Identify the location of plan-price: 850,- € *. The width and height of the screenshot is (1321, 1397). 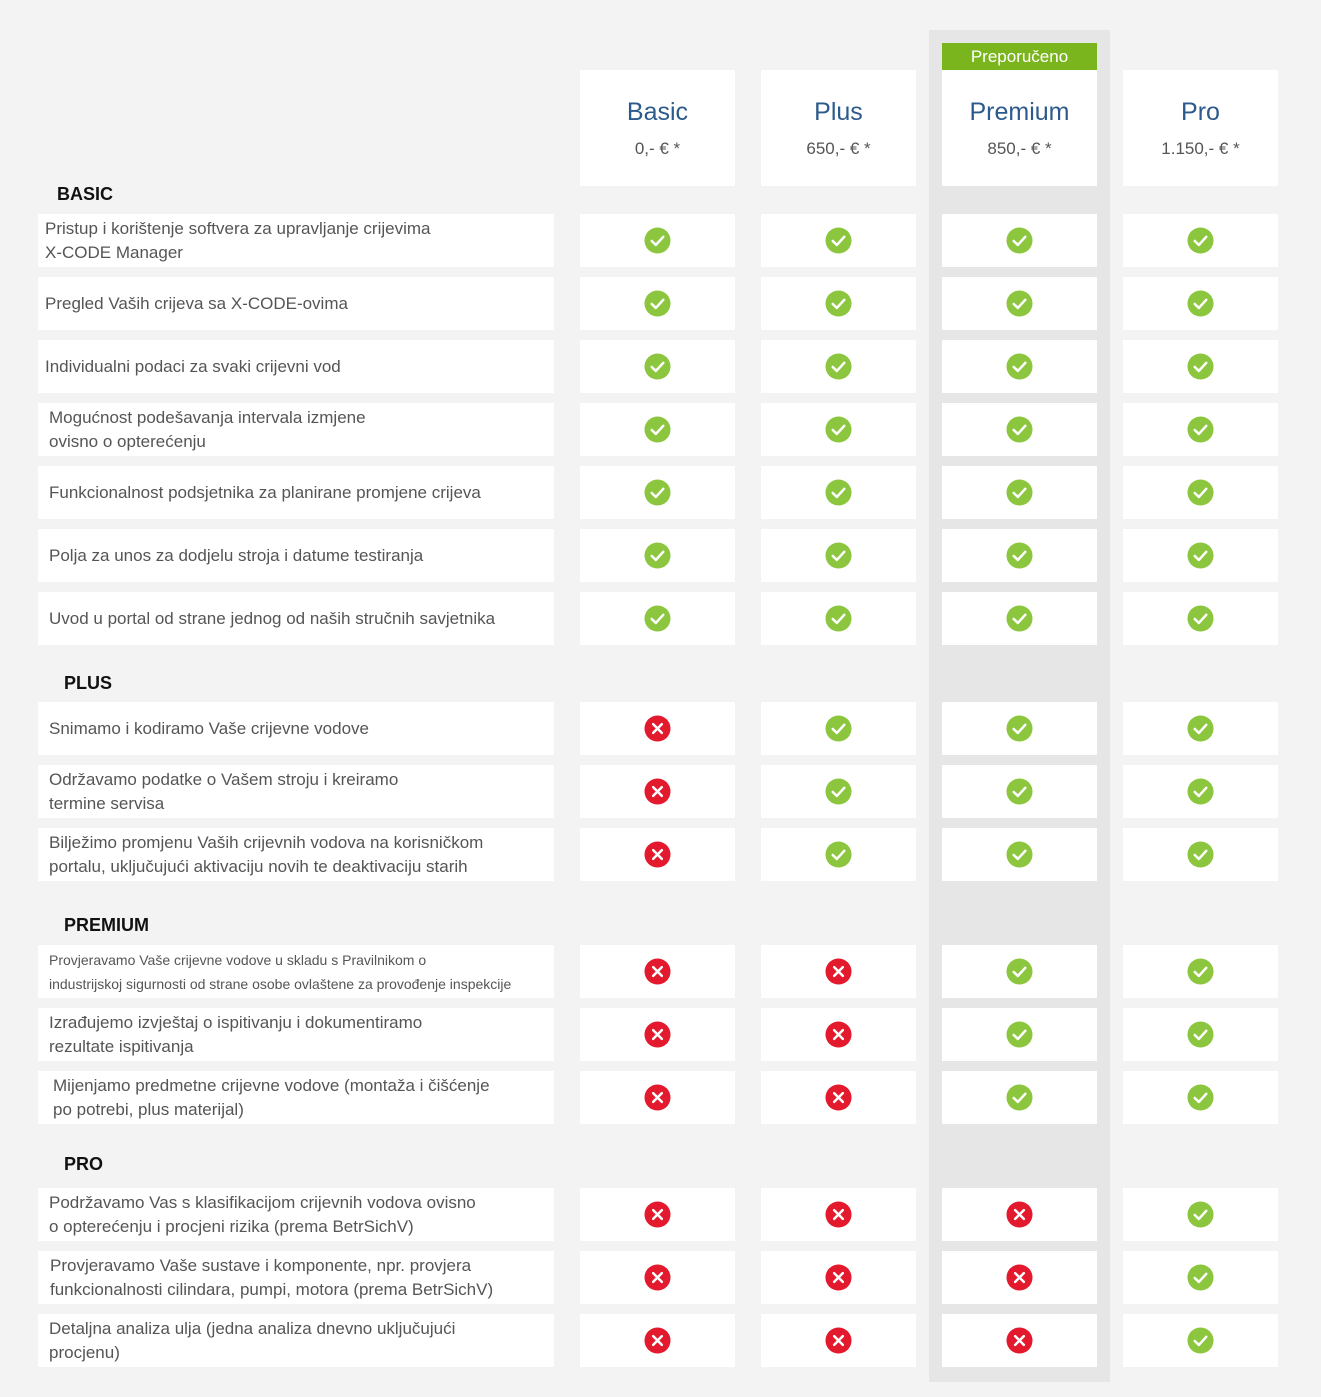
(1019, 148).